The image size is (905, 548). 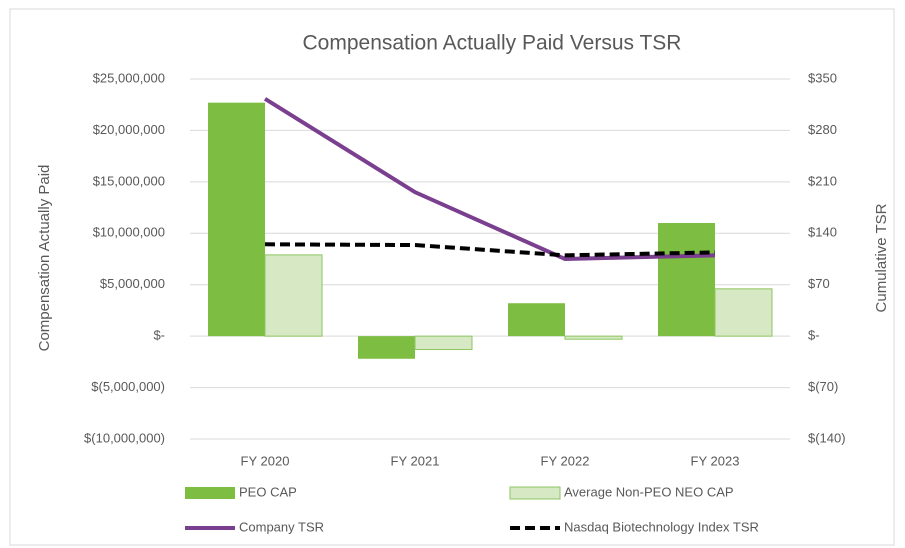 What do you see at coordinates (265, 460) in the screenshot?
I see `x-tick-label: FY 2020` at bounding box center [265, 460].